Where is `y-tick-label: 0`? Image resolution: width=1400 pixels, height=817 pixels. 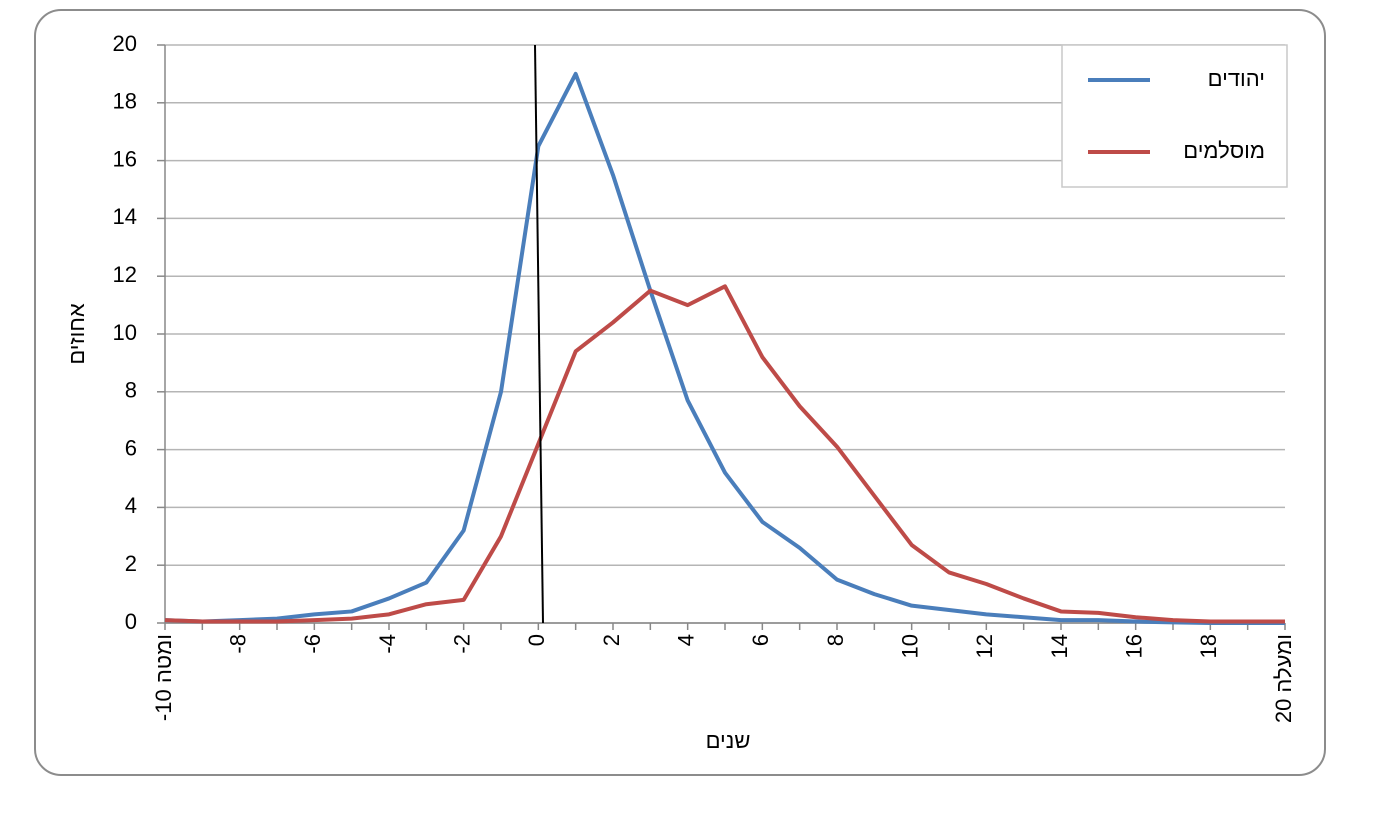 y-tick-label: 0 is located at coordinates (131, 621).